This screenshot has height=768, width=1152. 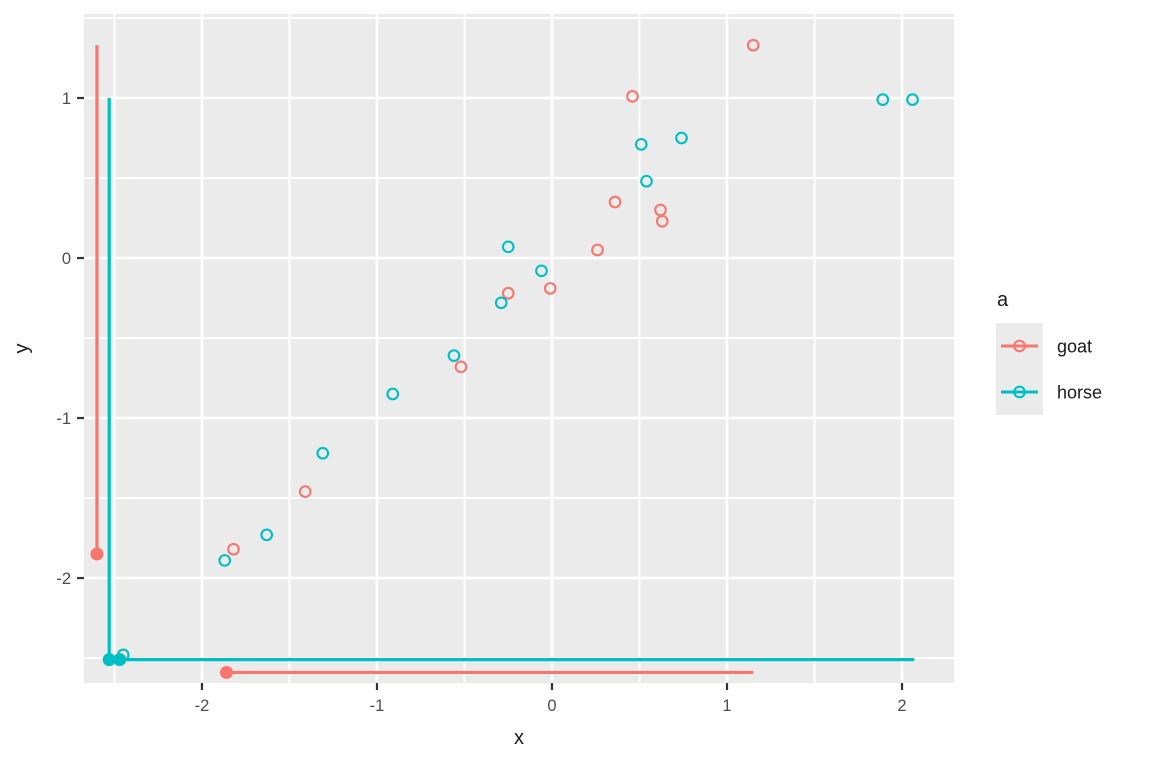 I want to click on y-axis-title: y, so click(x=22, y=349).